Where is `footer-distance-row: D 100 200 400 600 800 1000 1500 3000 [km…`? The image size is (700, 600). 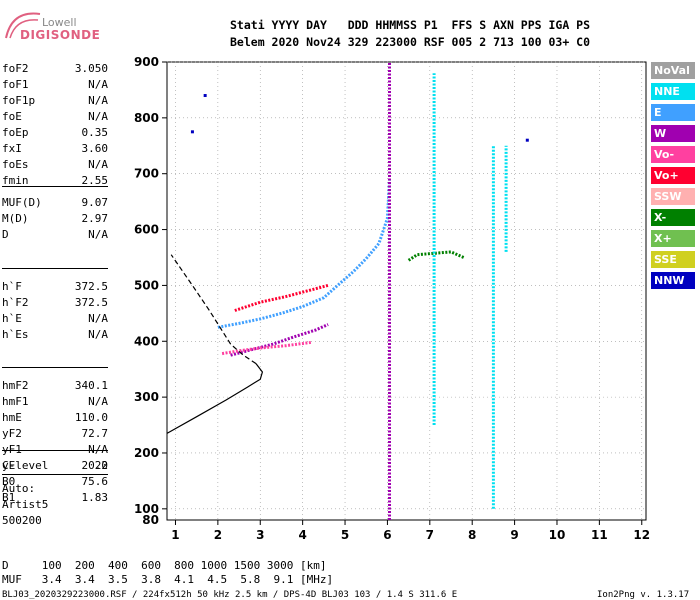 footer-distance-row: D 100 200 400 600 800 1000 1500 3000 [km… is located at coordinates (164, 565).